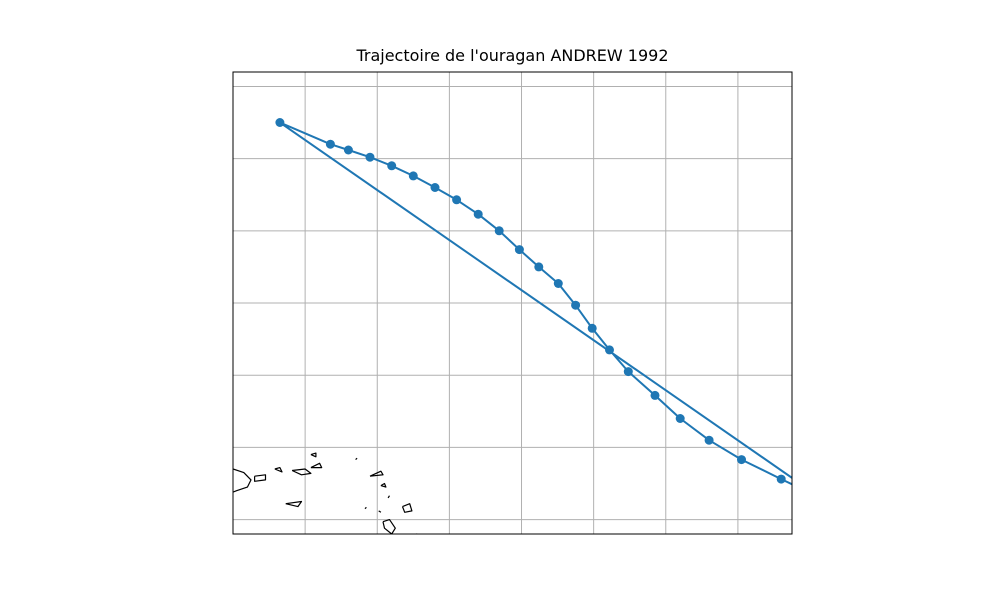  I want to click on coastlines, so click(352, 520).